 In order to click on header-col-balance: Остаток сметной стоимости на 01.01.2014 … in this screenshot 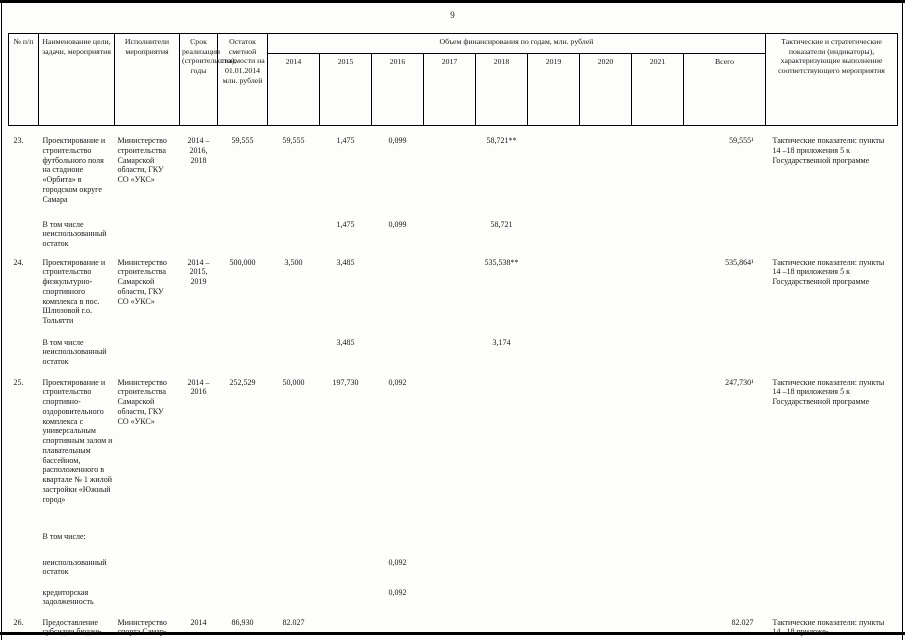, I will do `click(242, 79)`.